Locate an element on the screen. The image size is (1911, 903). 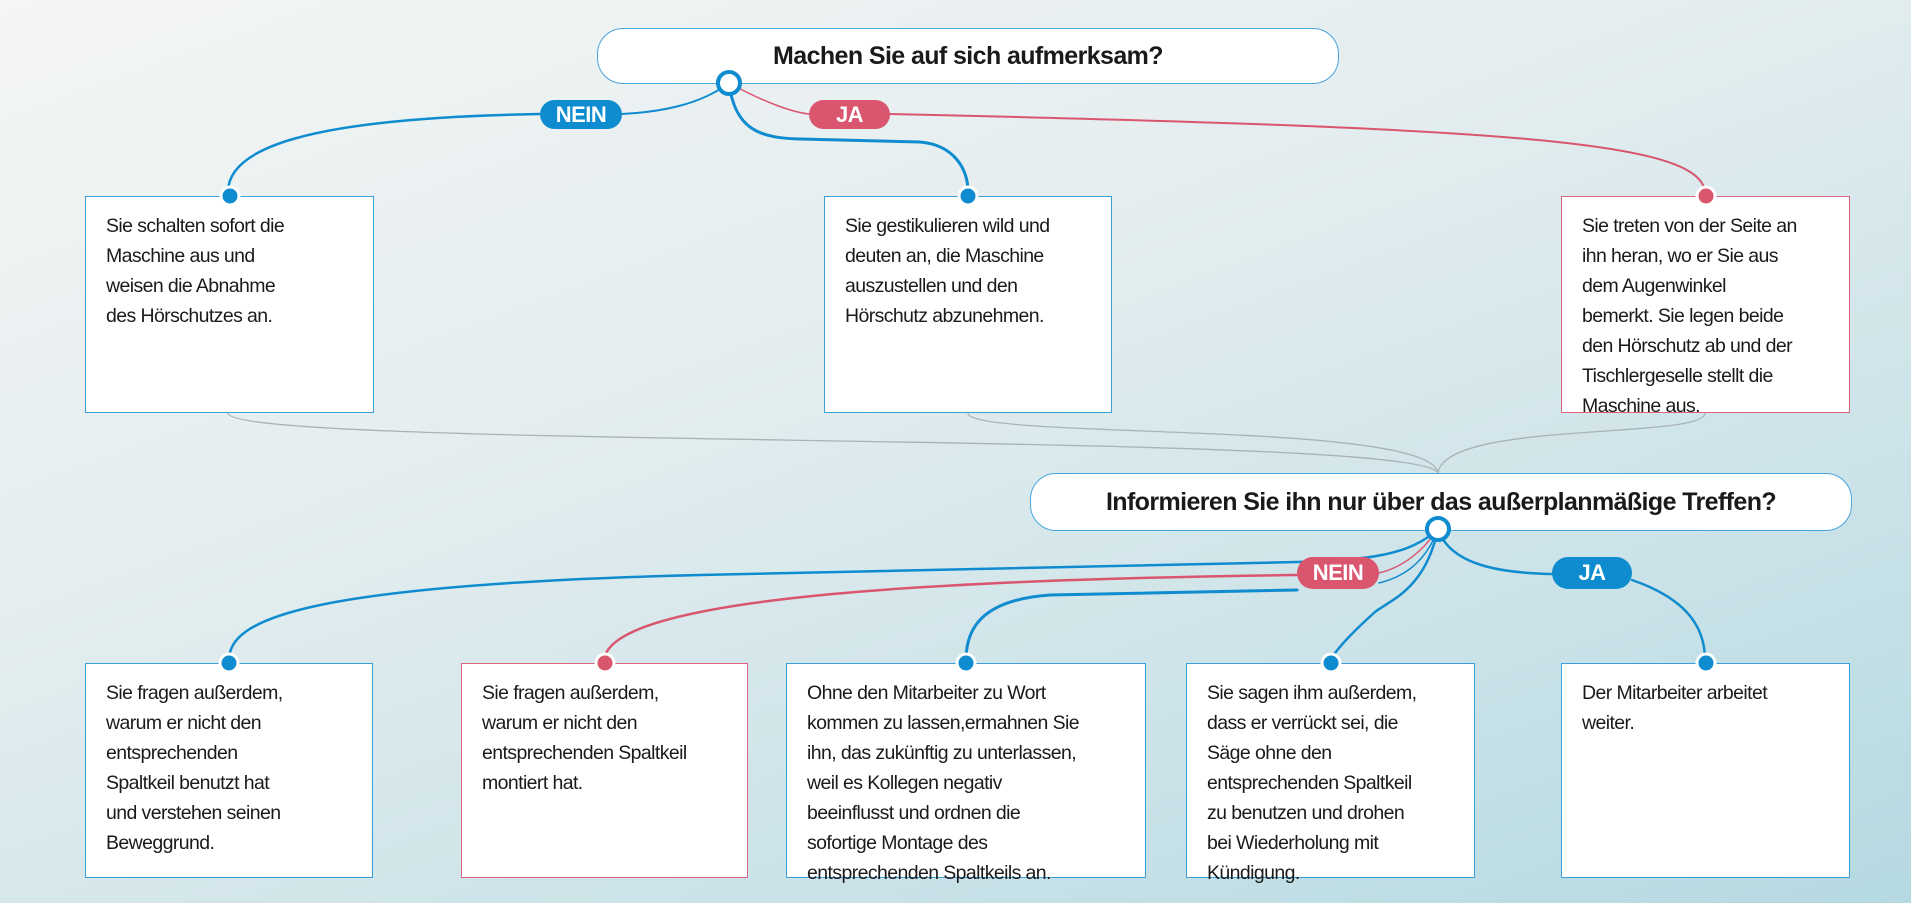
answer-text-line: weiter. is located at coordinates (1608, 723).